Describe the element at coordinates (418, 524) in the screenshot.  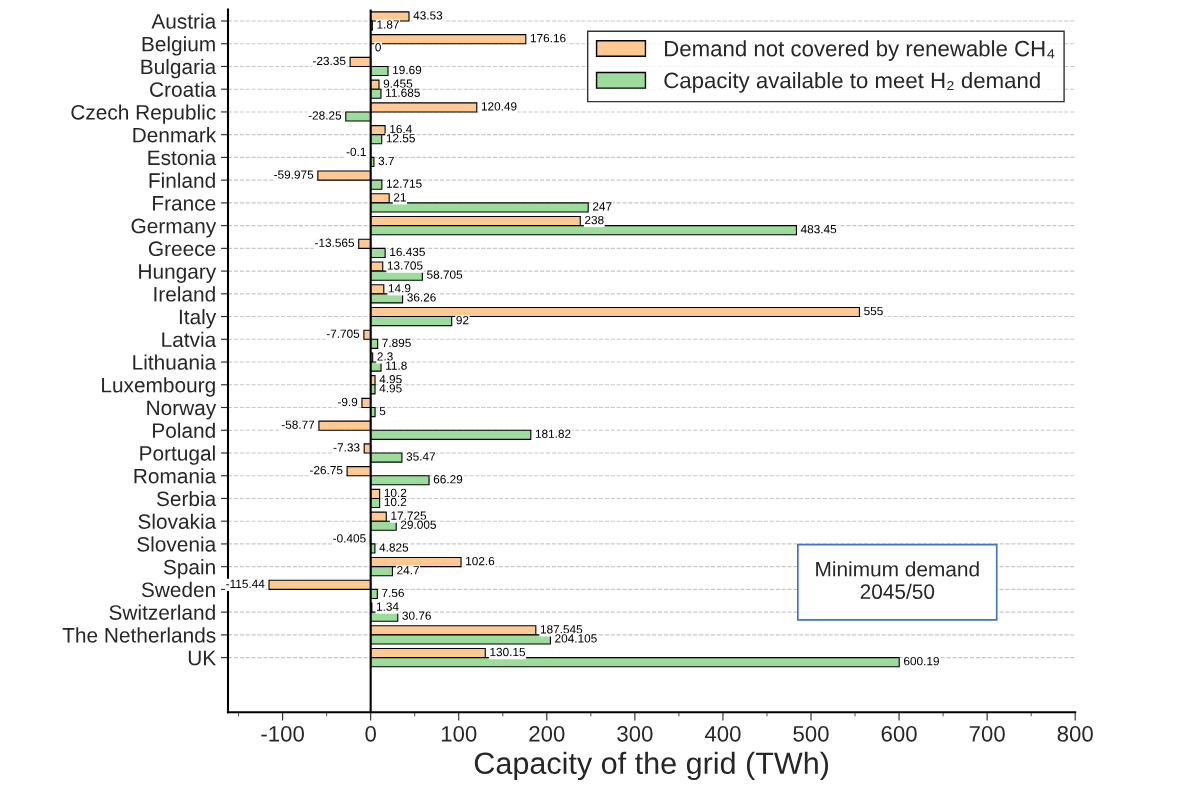
I see `data-label: 29.005` at that location.